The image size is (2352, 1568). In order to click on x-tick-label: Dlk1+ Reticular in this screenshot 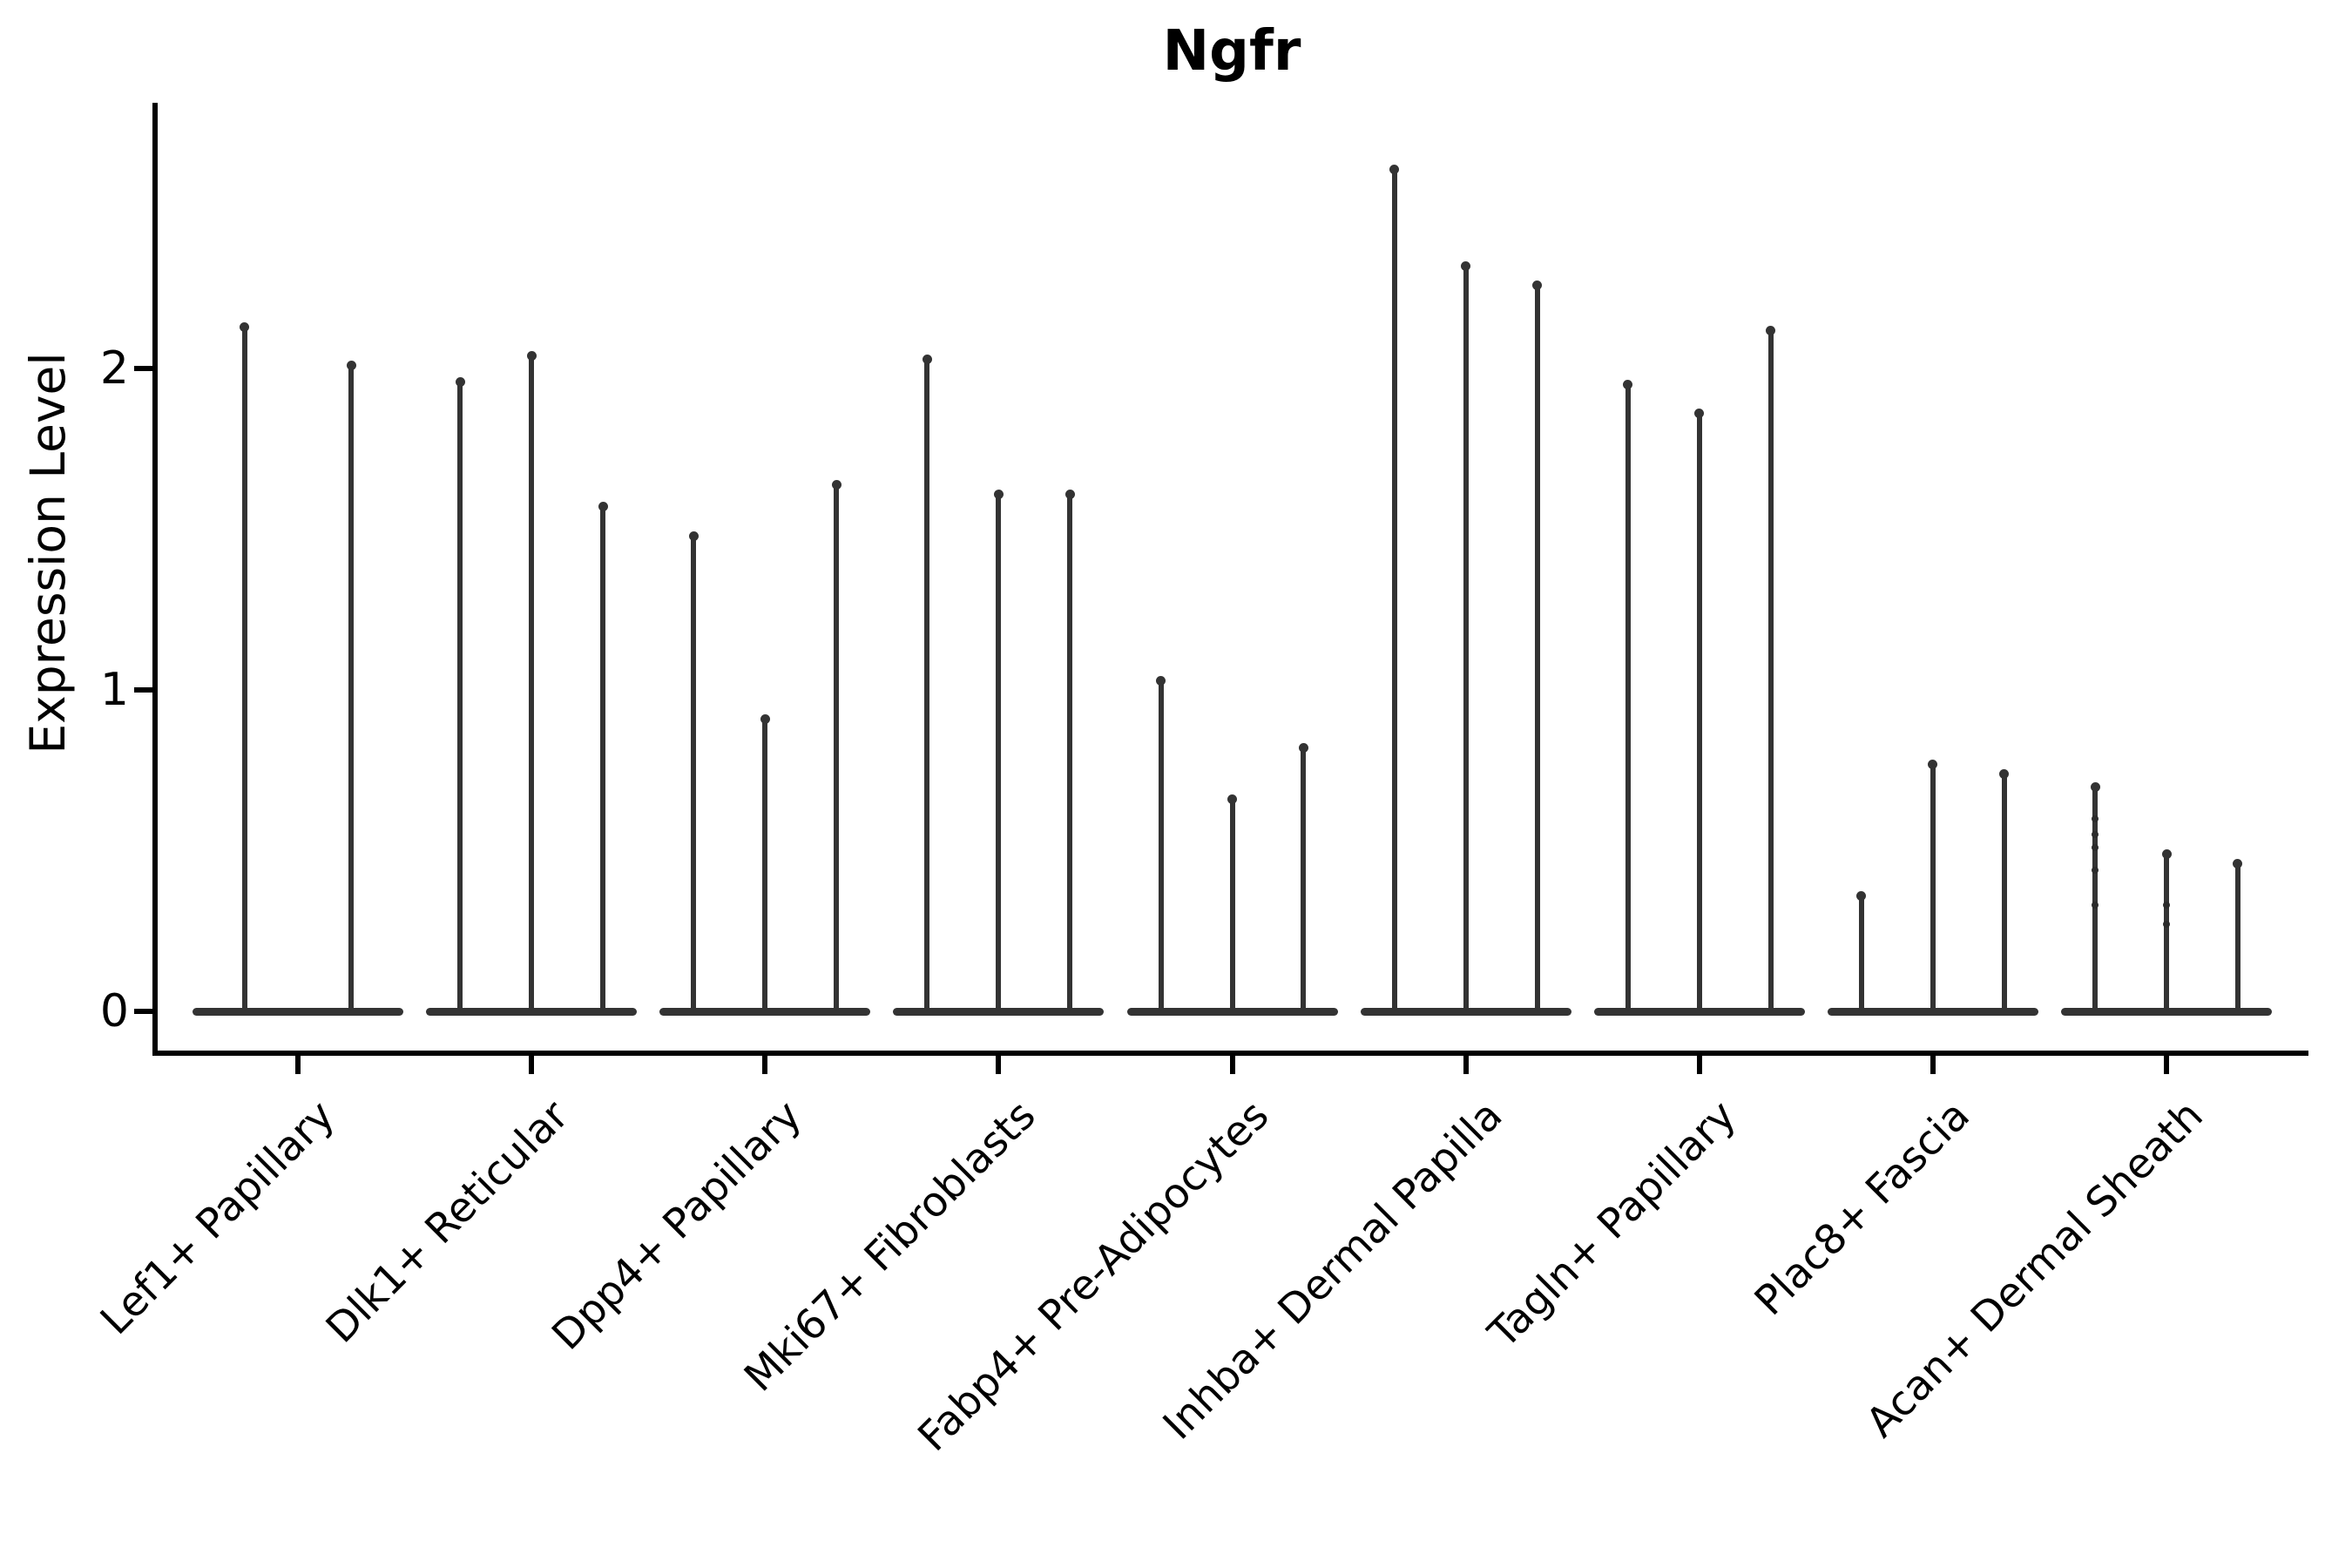, I will do `click(447, 1222)`.